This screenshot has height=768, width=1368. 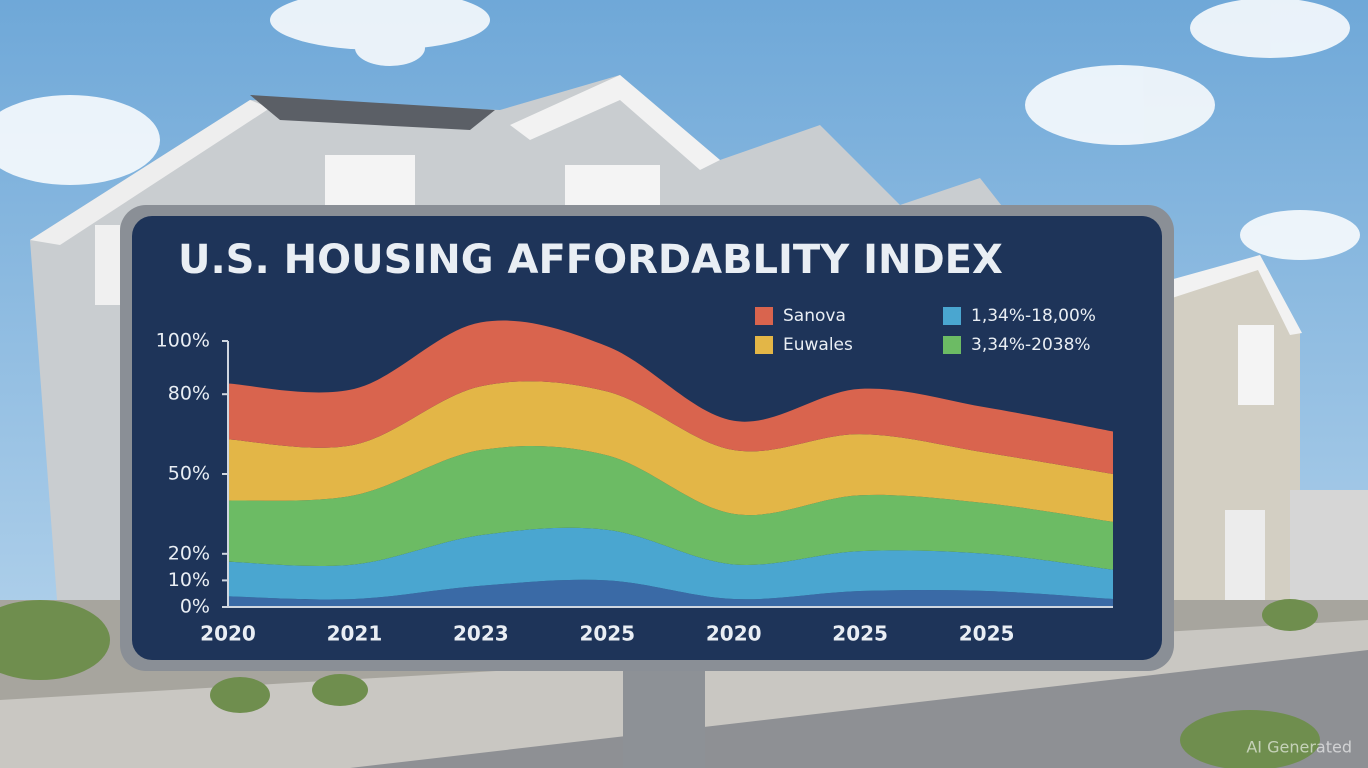 What do you see at coordinates (189, 580) in the screenshot?
I see `y-tick-label: 10%` at bounding box center [189, 580].